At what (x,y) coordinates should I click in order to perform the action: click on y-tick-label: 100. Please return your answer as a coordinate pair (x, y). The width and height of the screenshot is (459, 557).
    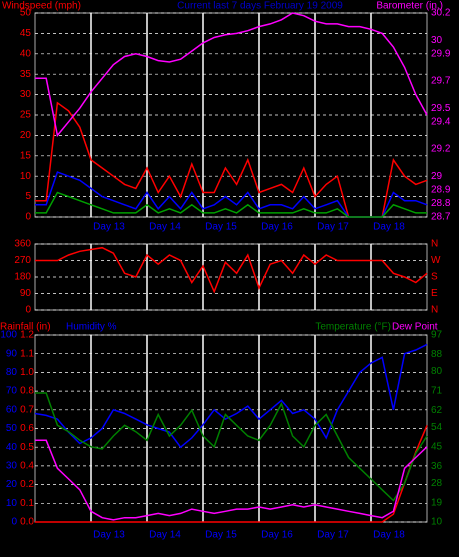
    Looking at the image, I should click on (8, 335).